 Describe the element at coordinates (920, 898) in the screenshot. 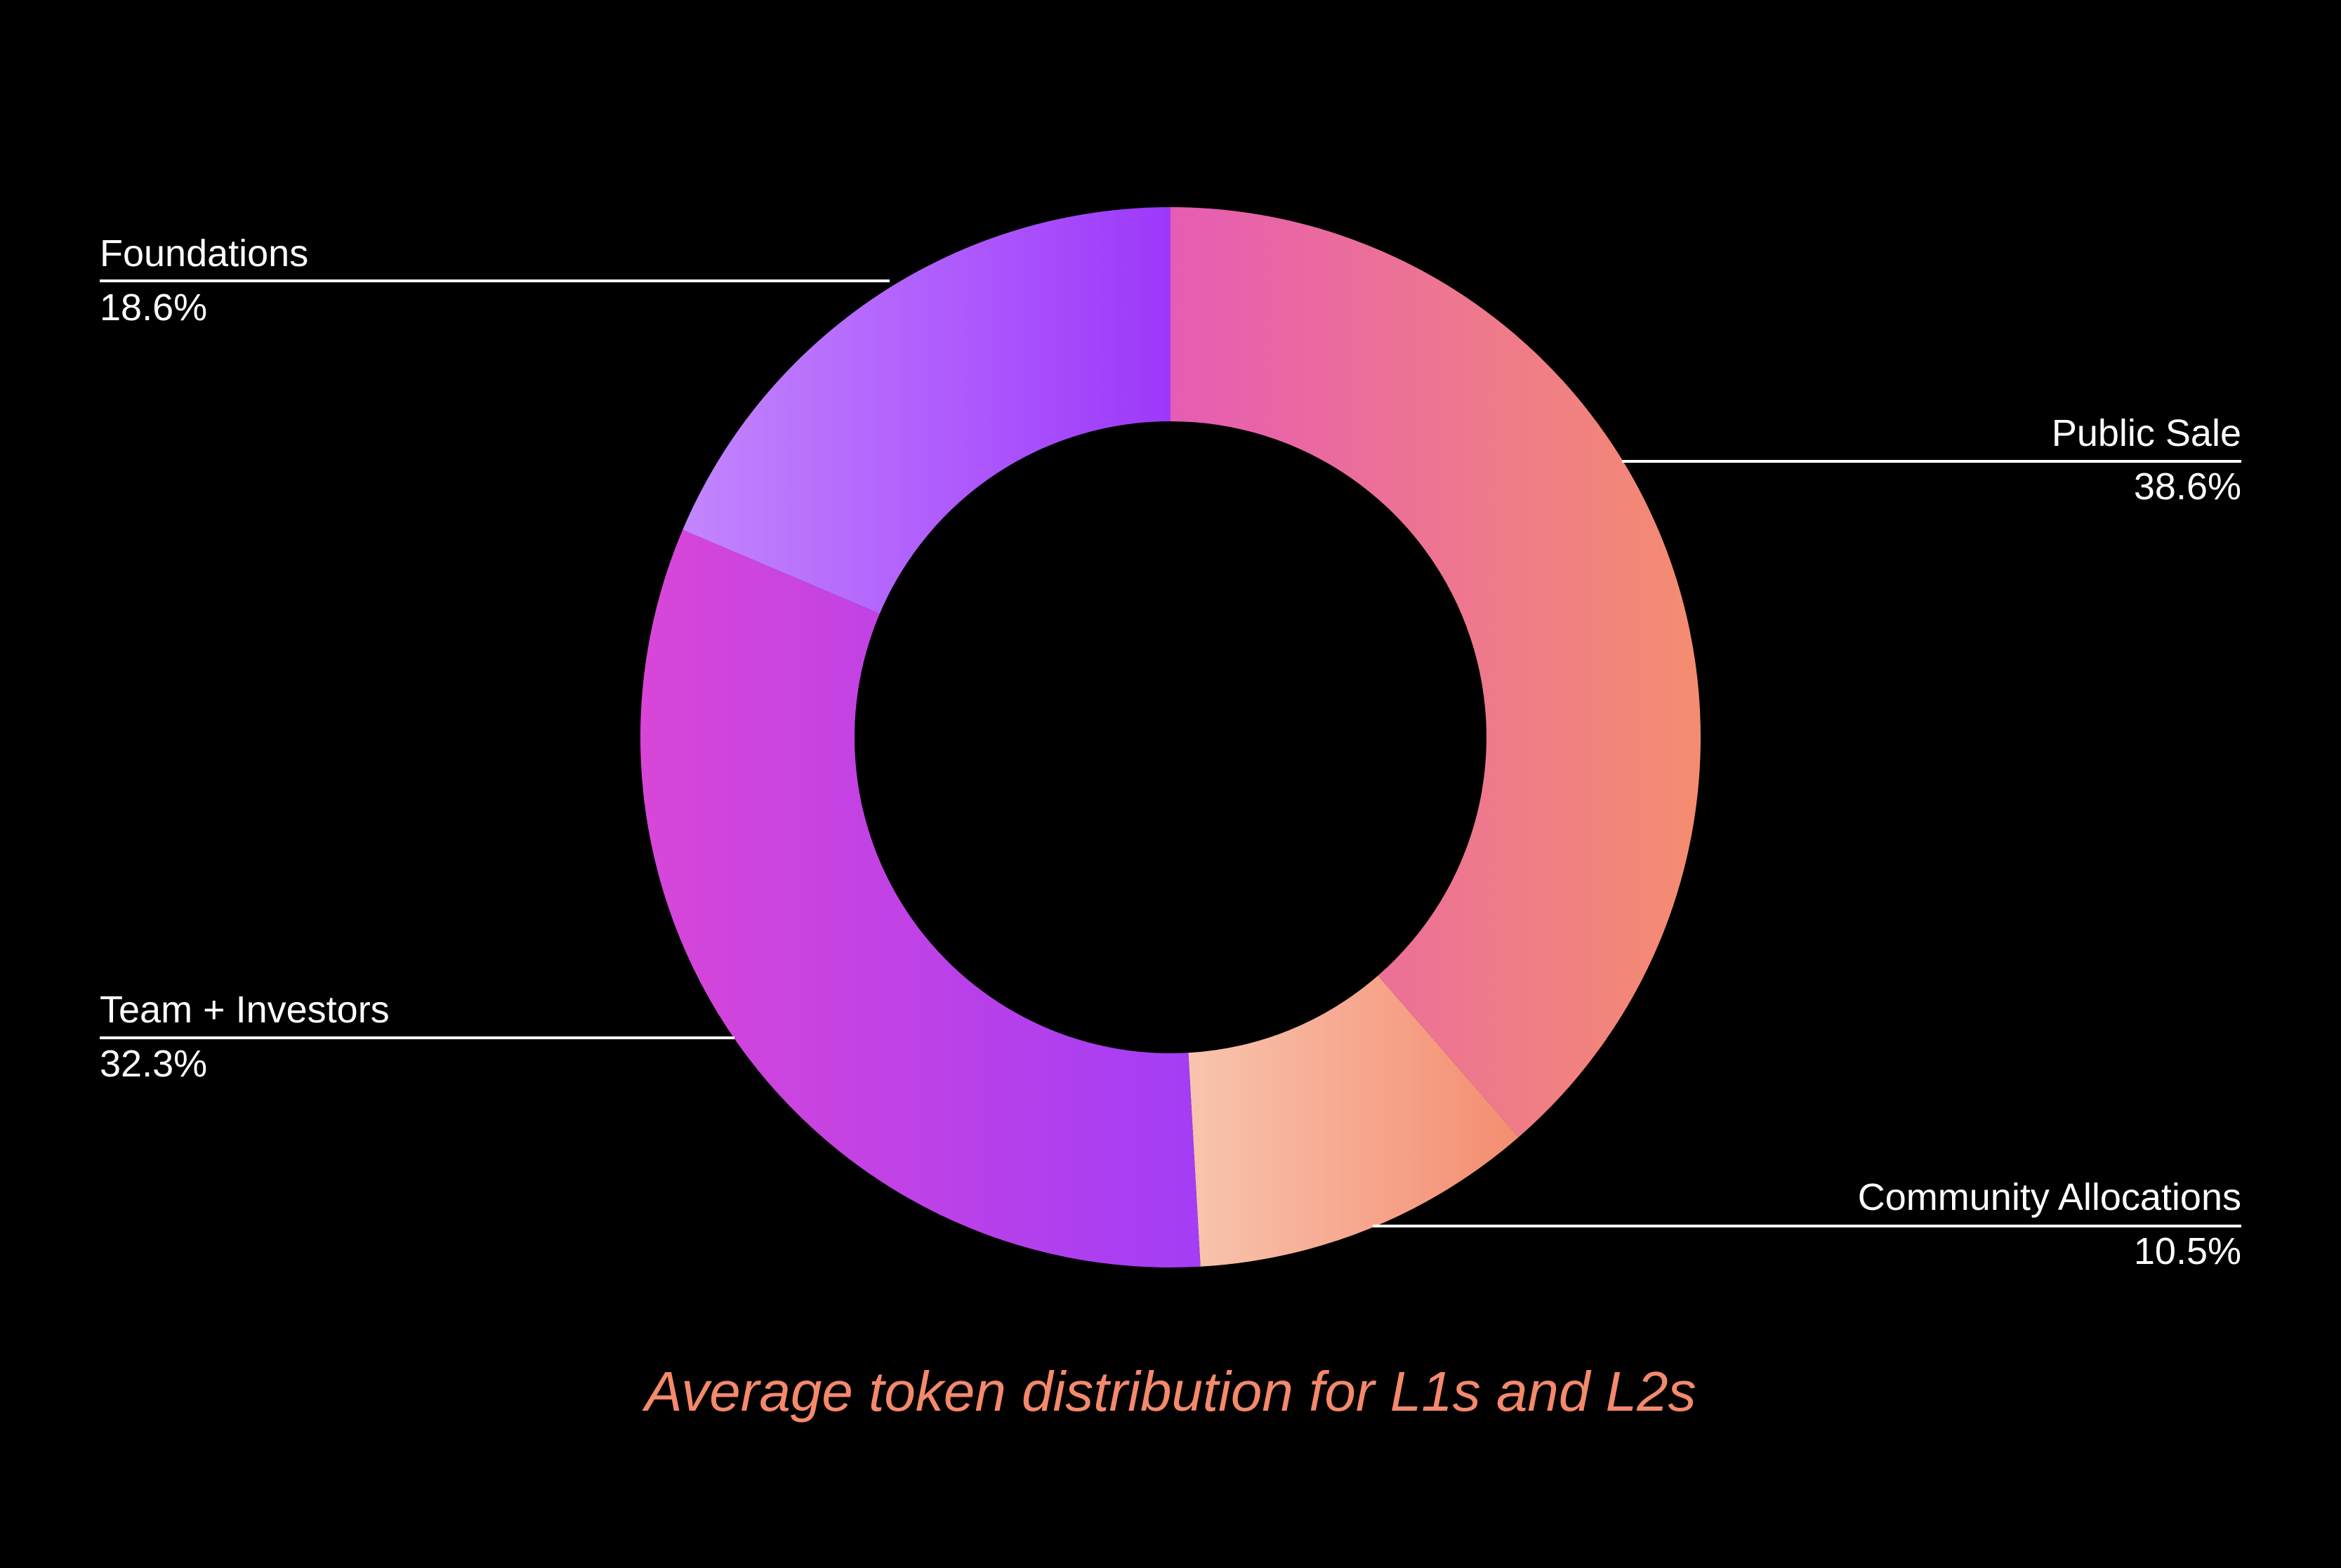

I see `slice-team-investors` at that location.